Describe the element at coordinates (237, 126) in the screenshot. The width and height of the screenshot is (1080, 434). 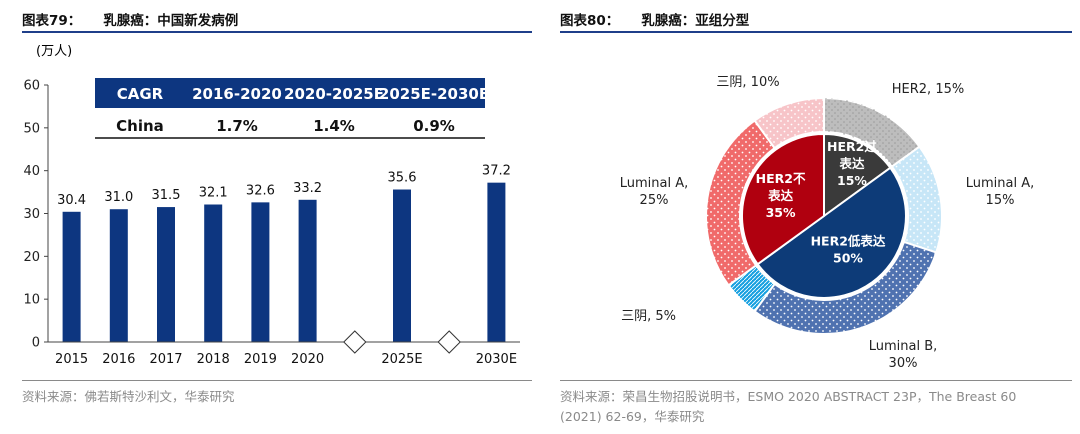
I see `cagr-row-cell: 1.7%` at that location.